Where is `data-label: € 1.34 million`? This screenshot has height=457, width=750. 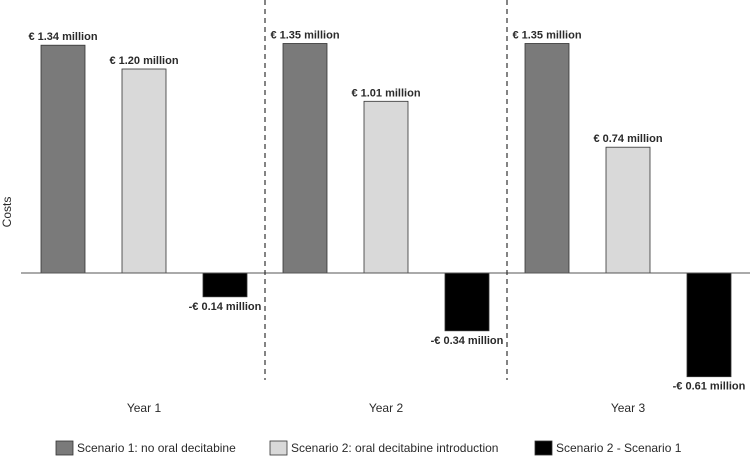 data-label: € 1.34 million is located at coordinates (62, 37).